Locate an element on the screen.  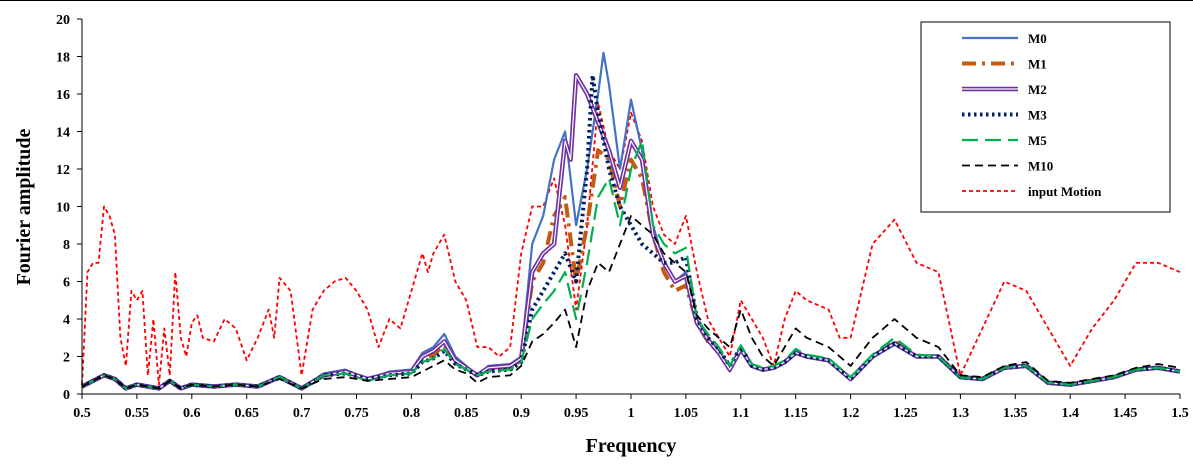
y-tick-label: 10 is located at coordinates (63, 208).